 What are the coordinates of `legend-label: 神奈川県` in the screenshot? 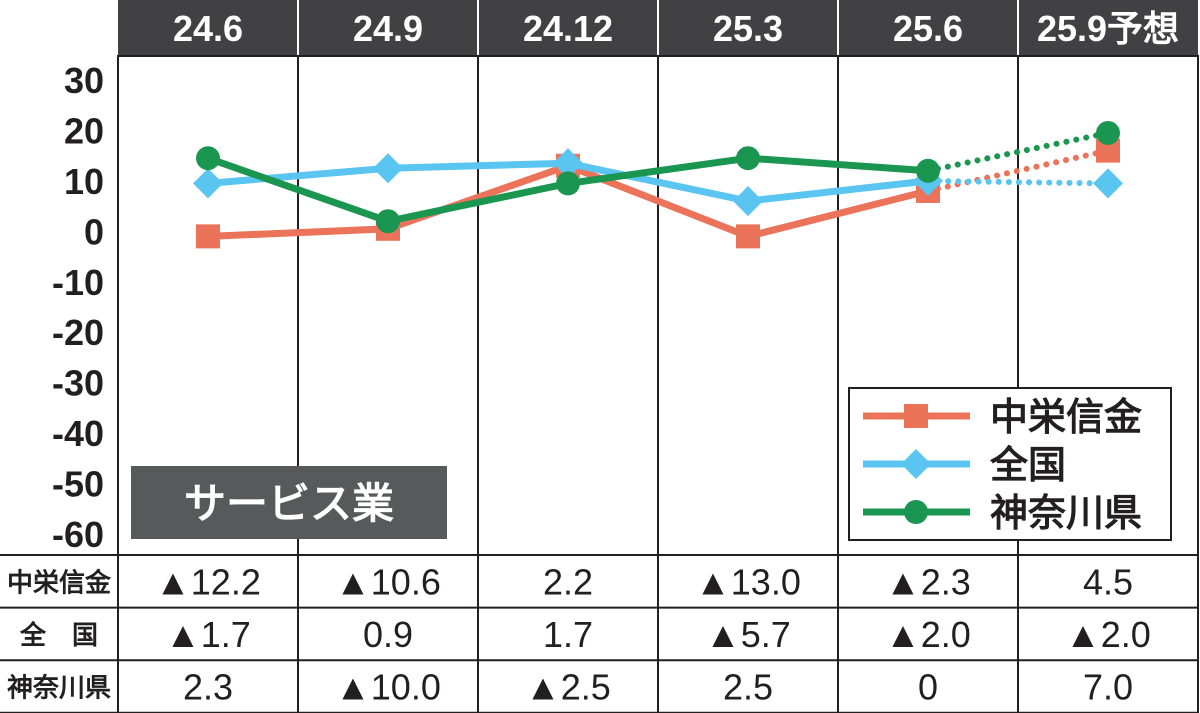 It's located at (1066, 514).